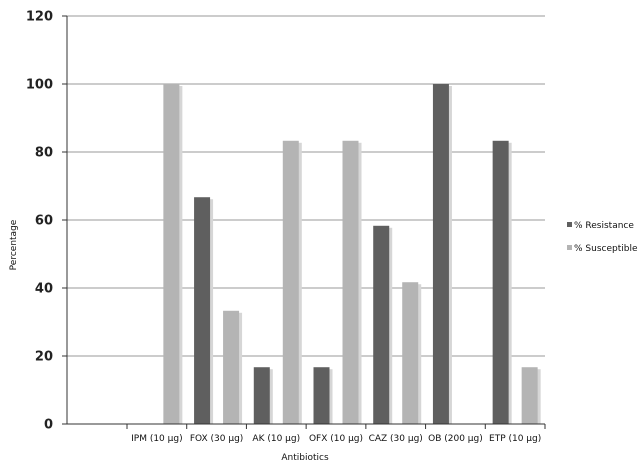 This screenshot has width=641, height=463. I want to click on x-tick-label: OB (200 µg), so click(455, 439).